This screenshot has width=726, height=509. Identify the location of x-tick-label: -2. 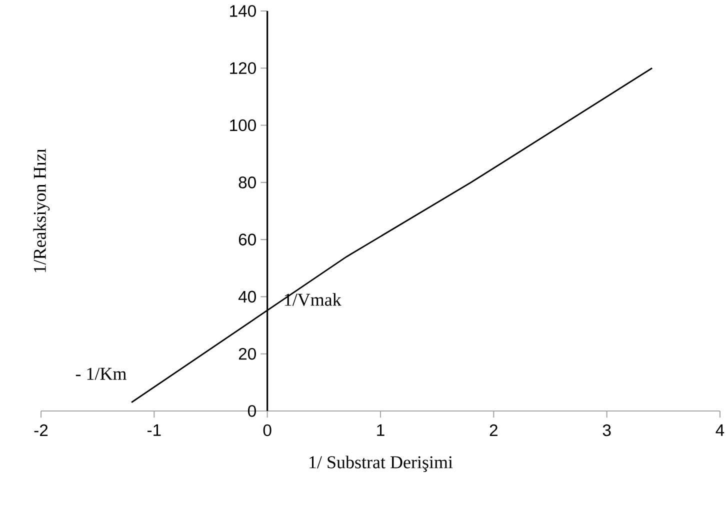
(41, 430).